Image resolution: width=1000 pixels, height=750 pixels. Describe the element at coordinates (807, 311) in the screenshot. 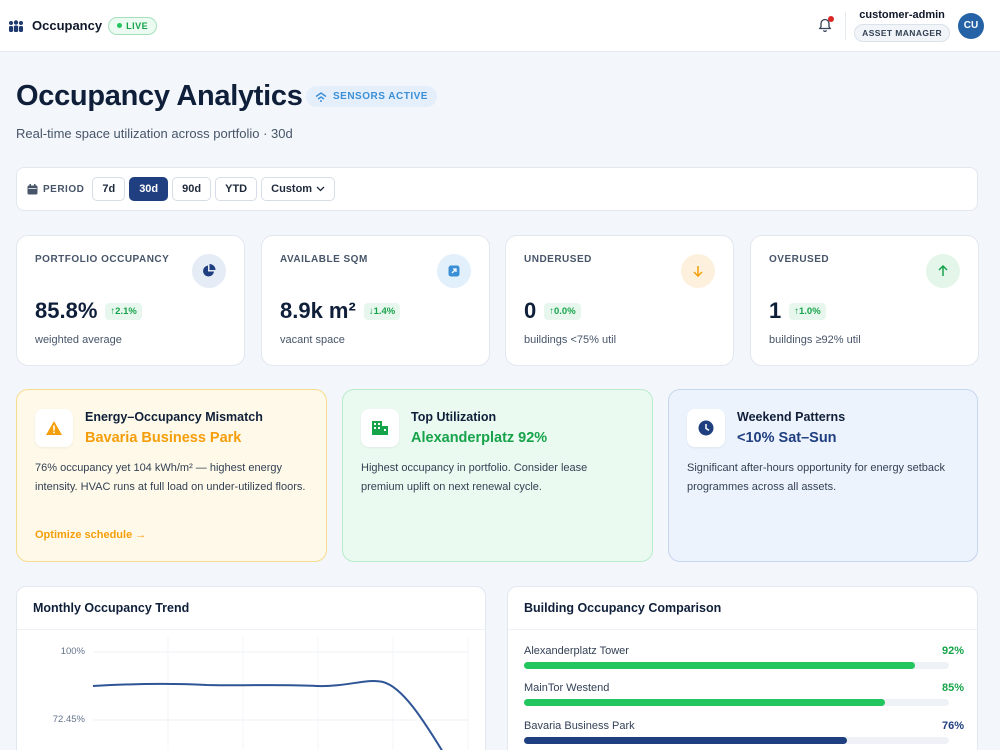

I see `kpi-delta: ↑1.0%` at that location.